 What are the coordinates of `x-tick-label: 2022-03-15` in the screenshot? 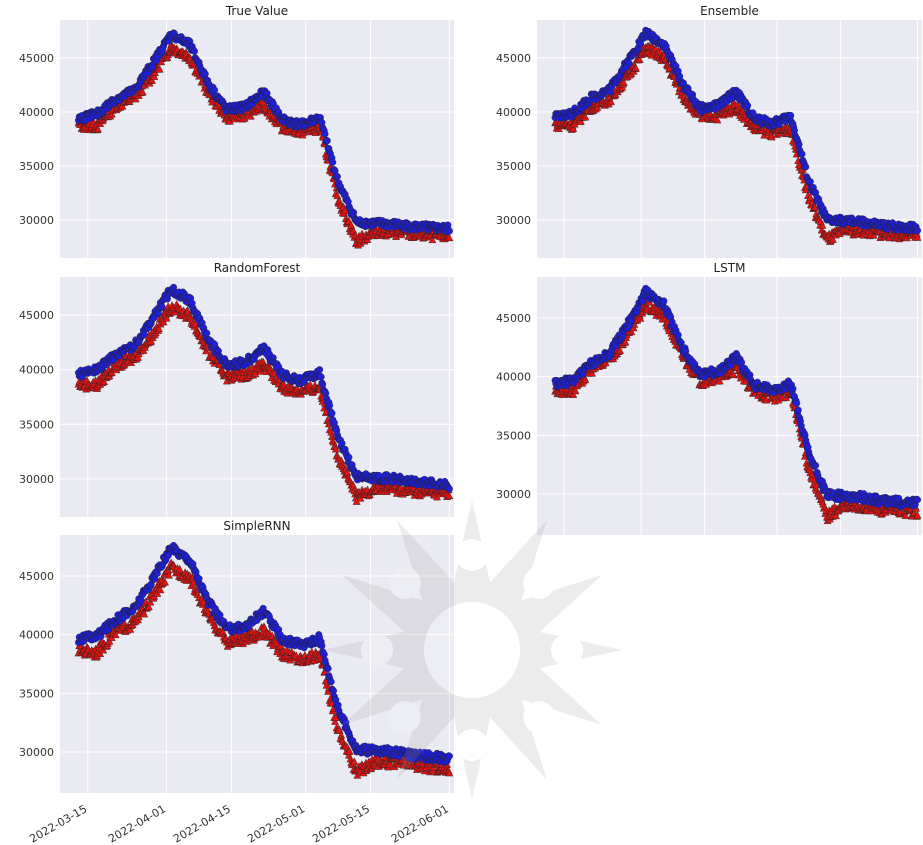 It's located at (58, 823).